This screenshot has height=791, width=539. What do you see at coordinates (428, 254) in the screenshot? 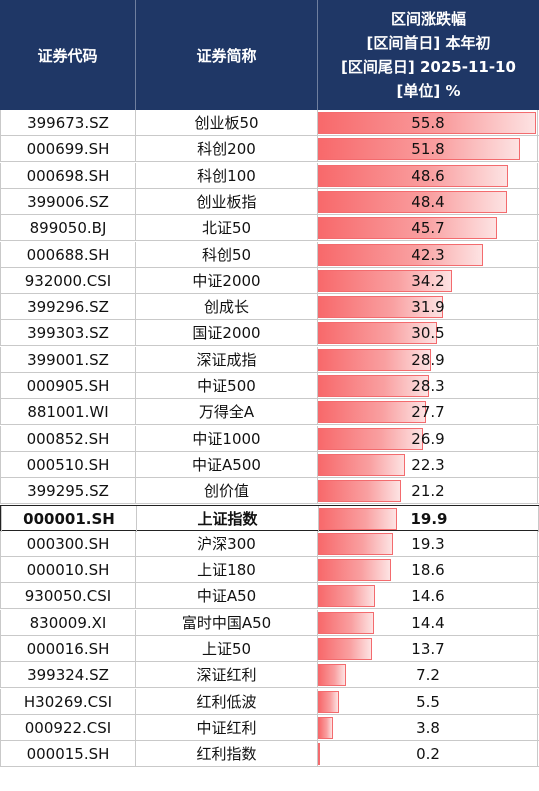
I see `return-cell: 42.3` at bounding box center [428, 254].